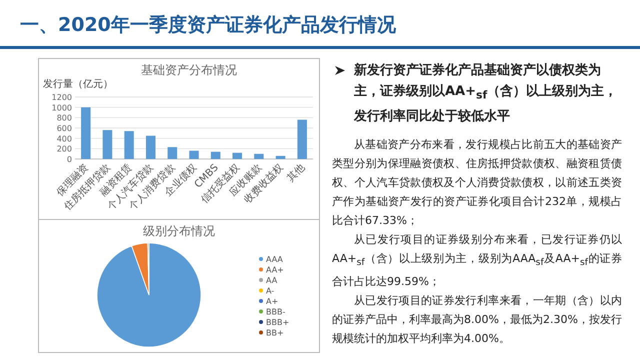  Describe the element at coordinates (276, 312) in the screenshot. I see `legend-label: BBB-` at that location.